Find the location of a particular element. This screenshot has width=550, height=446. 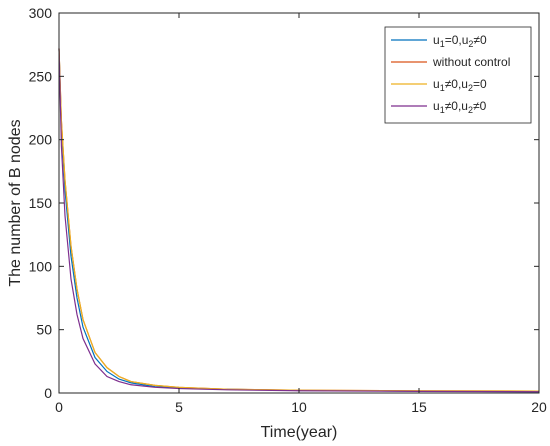

x-tick-label: 20 is located at coordinates (539, 407).